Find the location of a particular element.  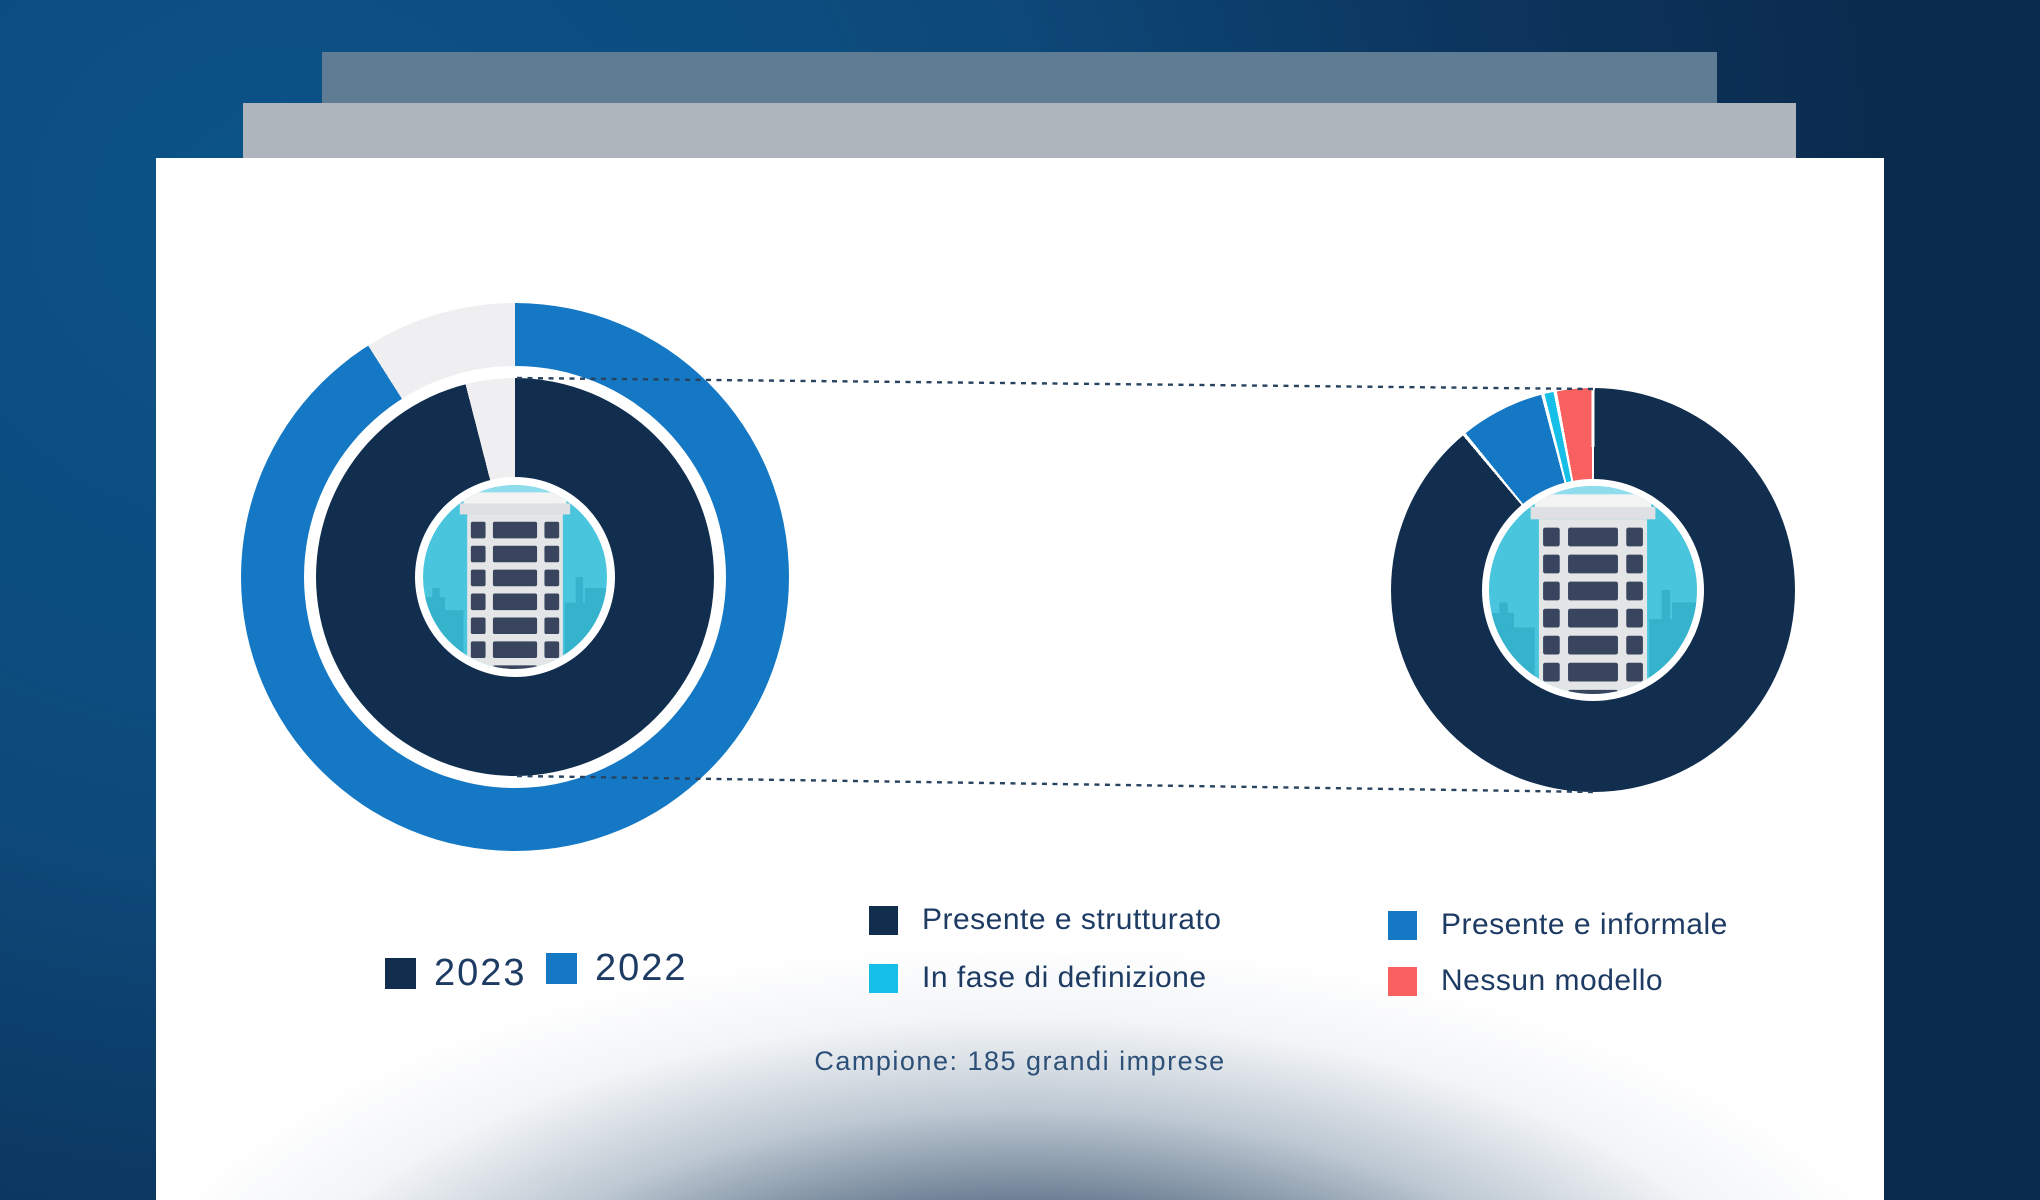

legend-label-in-fase-di-definizione: In fase di definizione is located at coordinates (1064, 977).